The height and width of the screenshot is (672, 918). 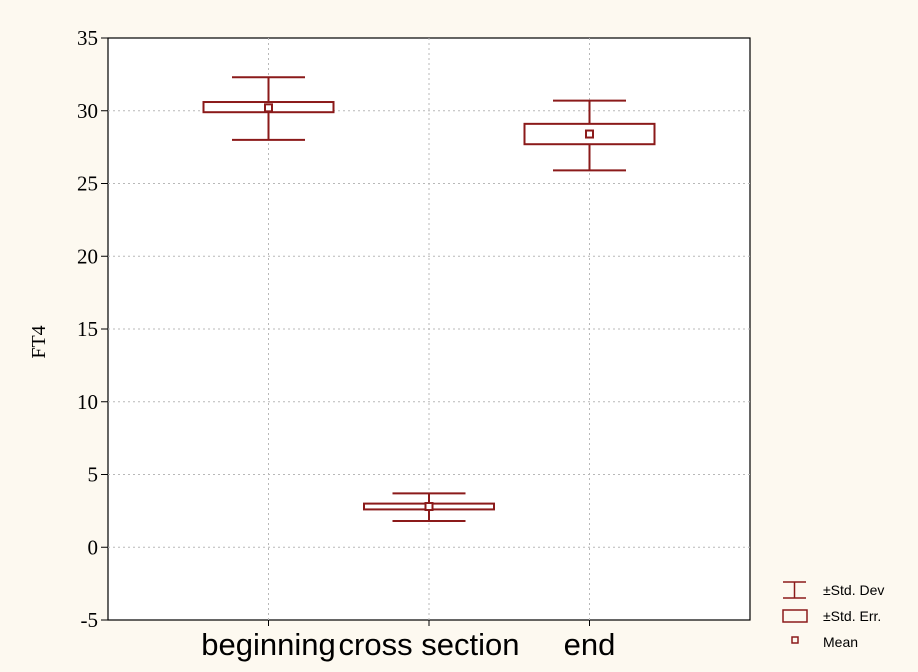 I want to click on y-tick-label: 15, so click(x=87, y=329).